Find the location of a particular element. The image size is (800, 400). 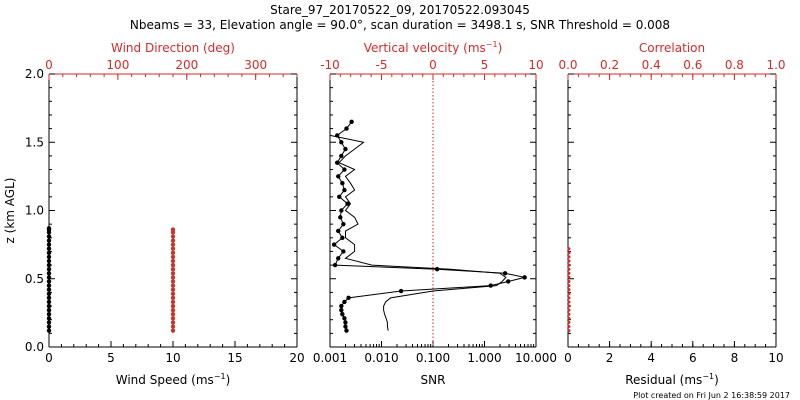

x-tick-label: 1.000 is located at coordinates (484, 358).